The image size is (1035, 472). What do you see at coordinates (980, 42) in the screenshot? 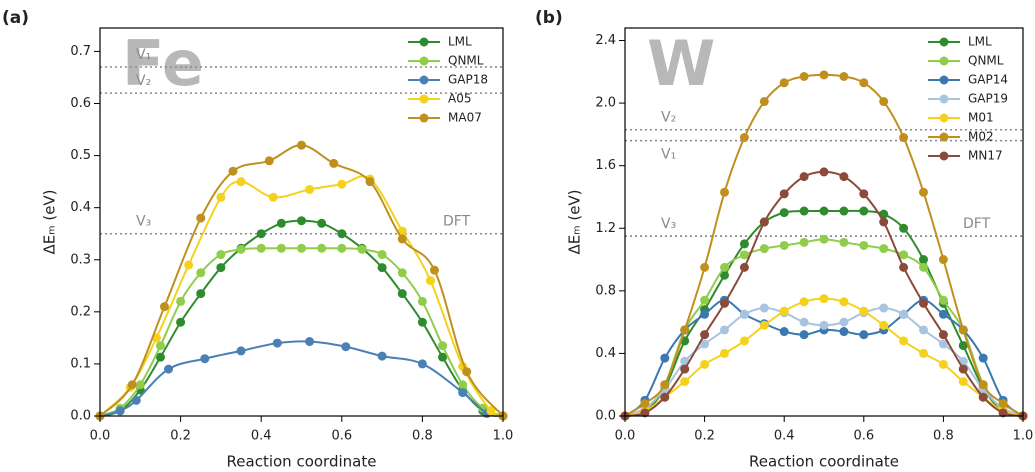
I see `legend-label: LML` at bounding box center [980, 42].